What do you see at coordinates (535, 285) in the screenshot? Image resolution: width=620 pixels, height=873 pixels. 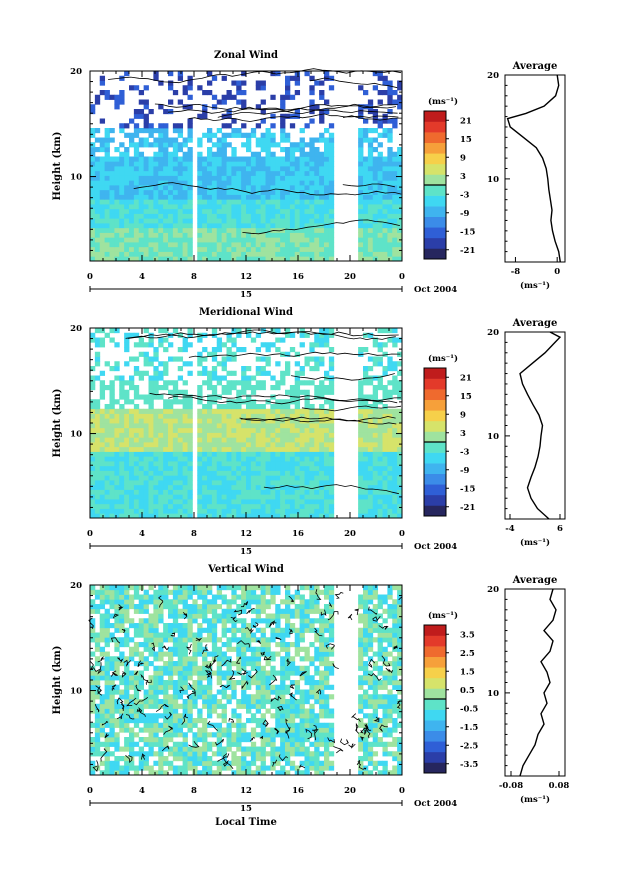 I see `profile-x-label: (ms⁻¹)` at bounding box center [535, 285].